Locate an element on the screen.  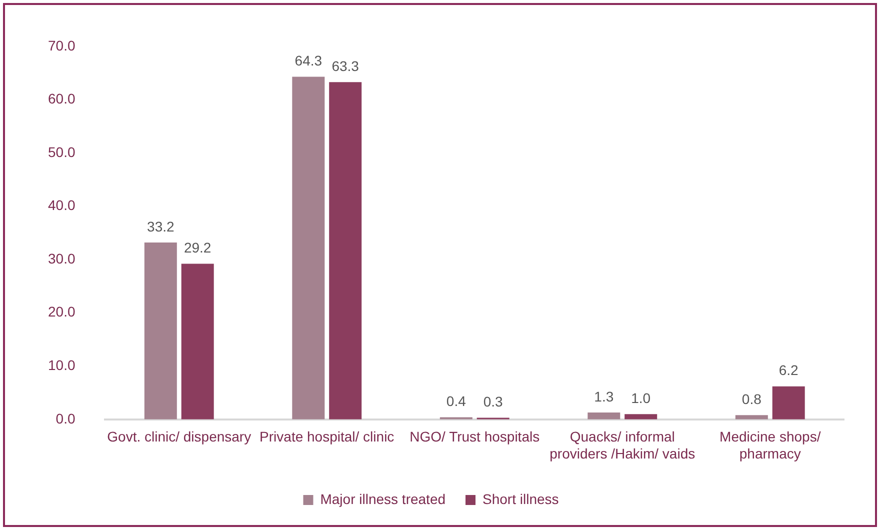
x-tick-label: Medicine shops/ pharmacy is located at coordinates (770, 445).